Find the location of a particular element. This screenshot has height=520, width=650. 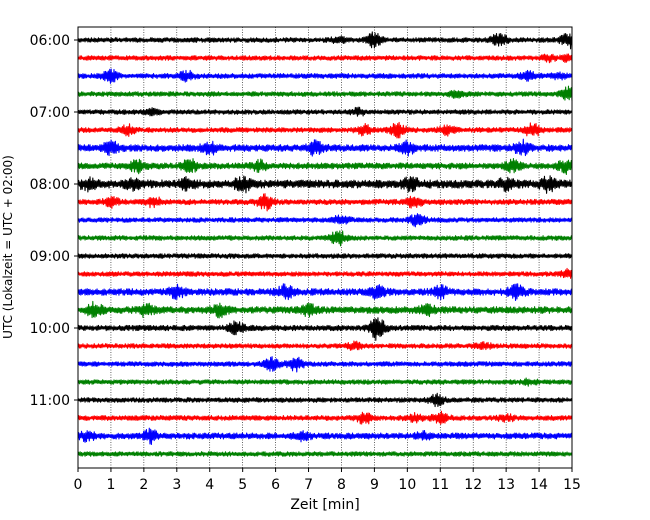

x-tick-label-9: 9 is located at coordinates (374, 485).